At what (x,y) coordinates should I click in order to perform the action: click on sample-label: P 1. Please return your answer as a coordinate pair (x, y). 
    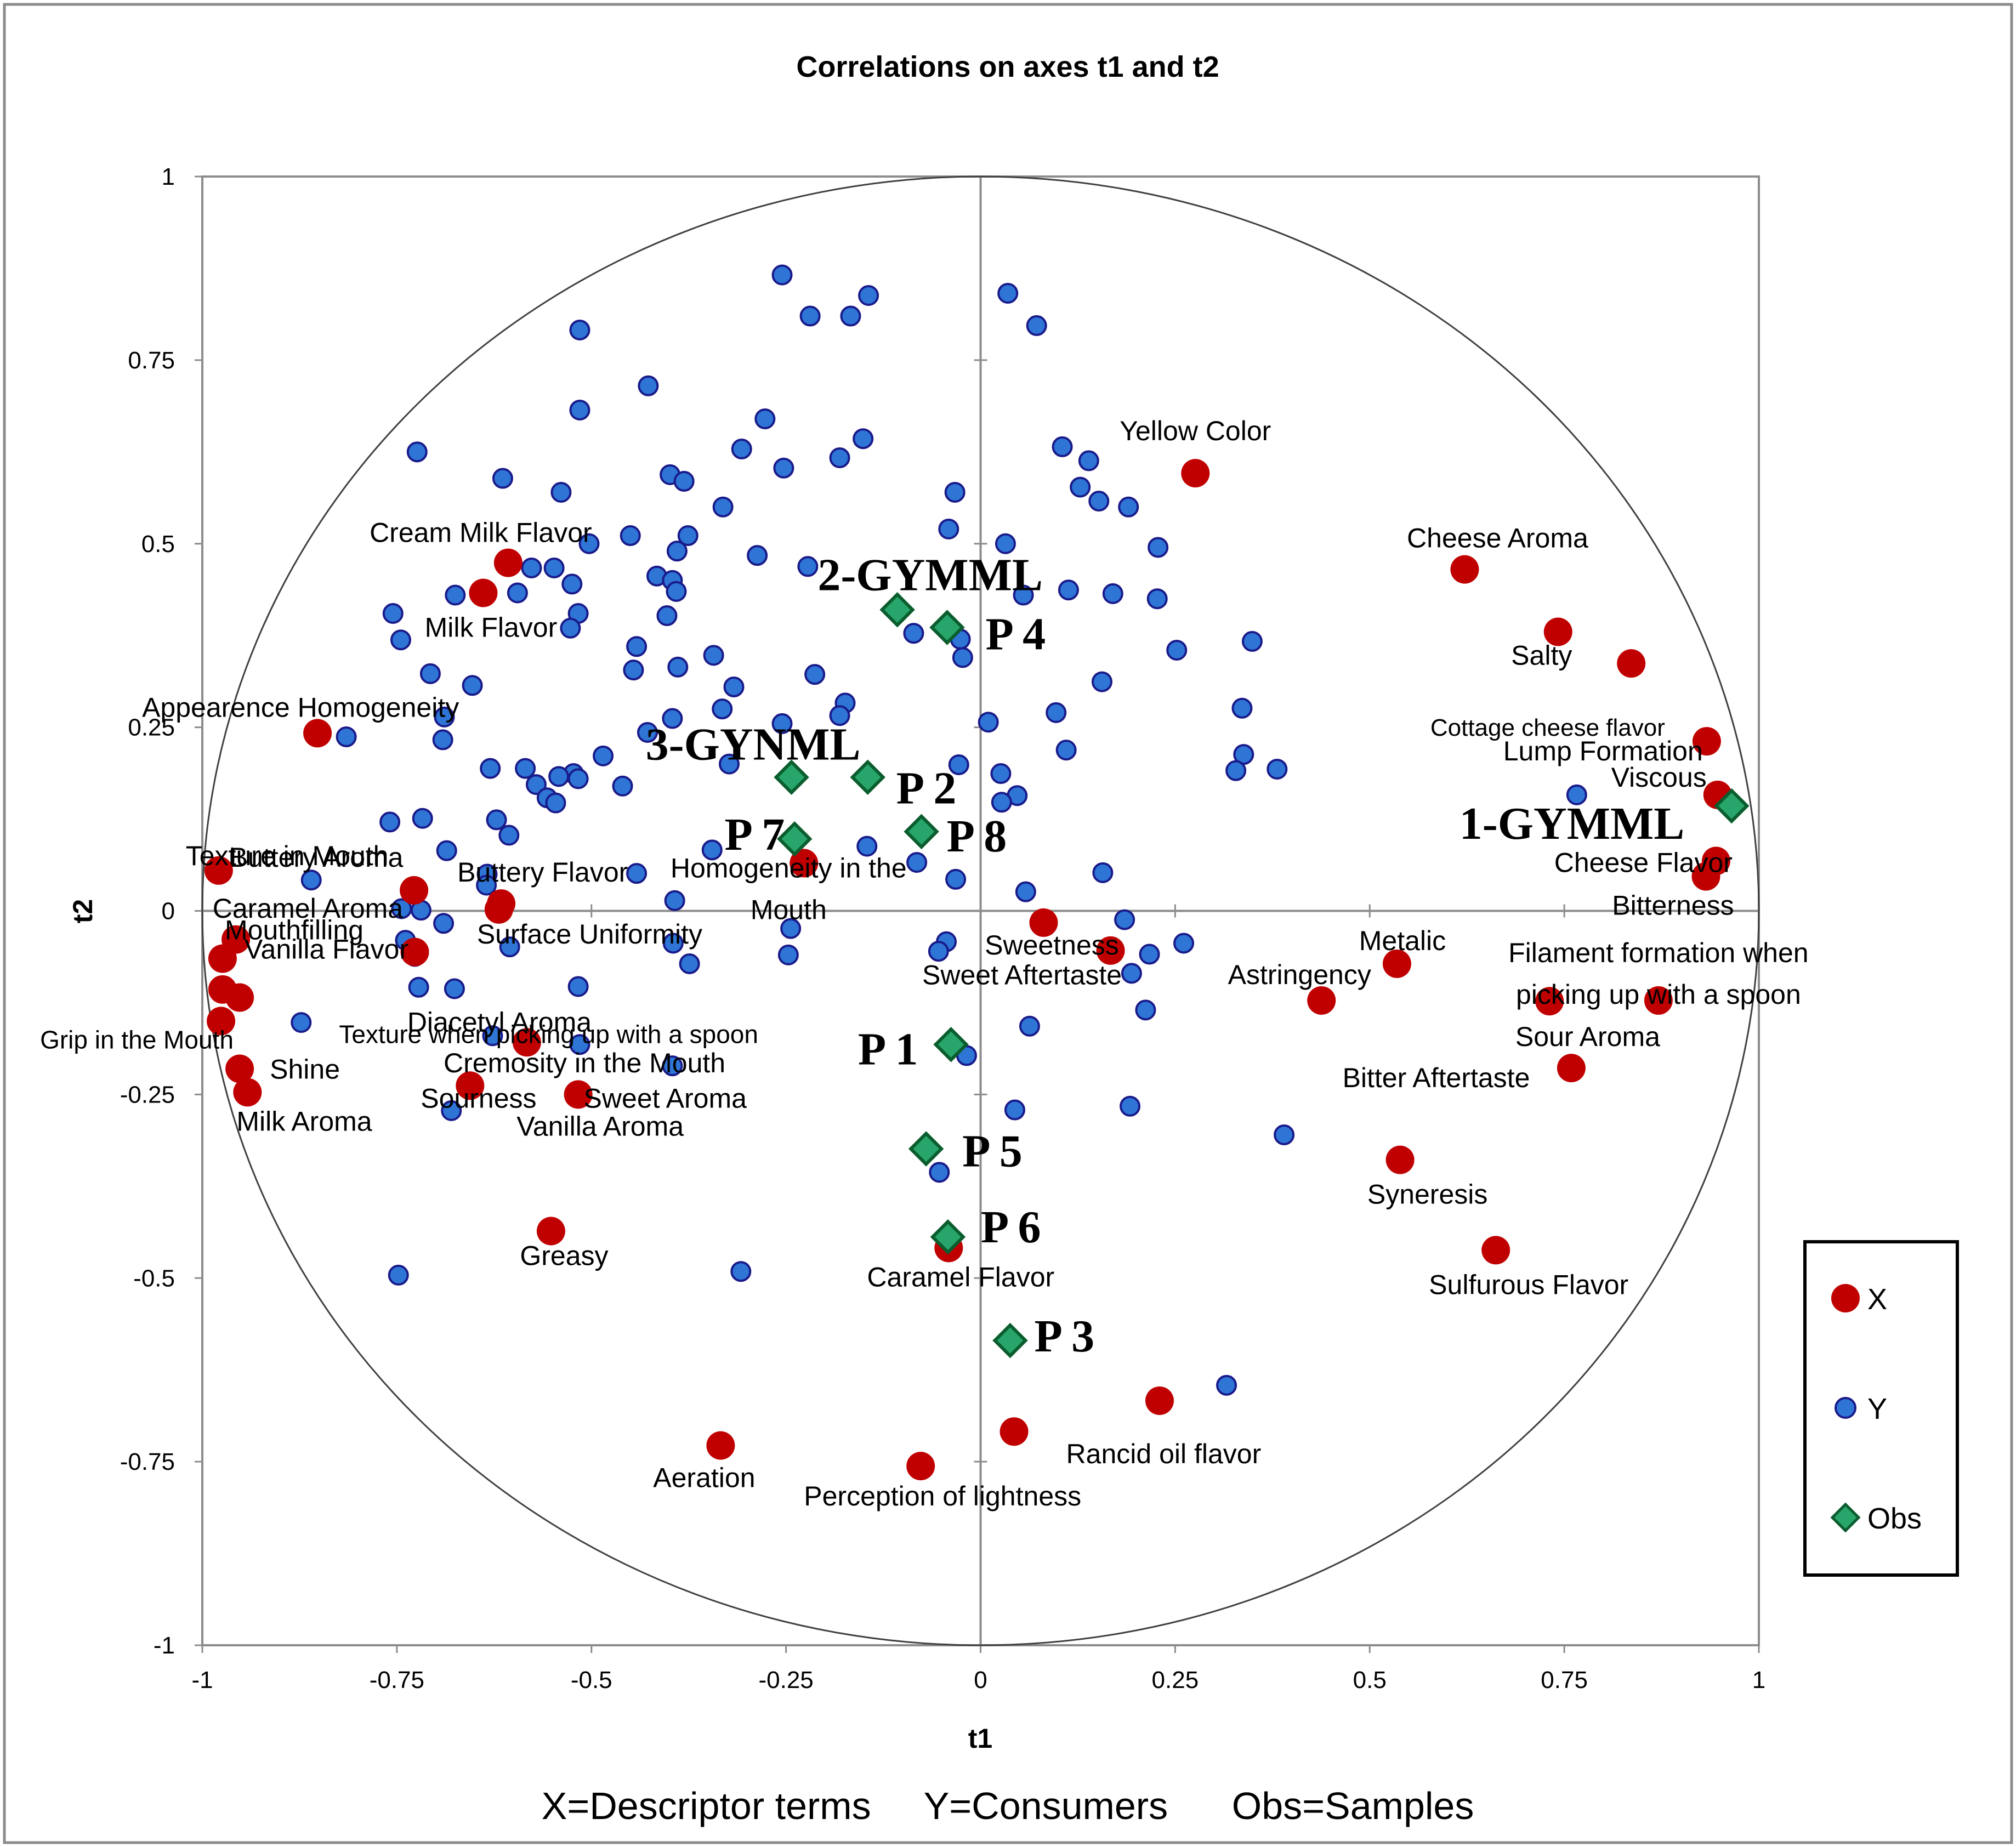
    Looking at the image, I should click on (888, 1049).